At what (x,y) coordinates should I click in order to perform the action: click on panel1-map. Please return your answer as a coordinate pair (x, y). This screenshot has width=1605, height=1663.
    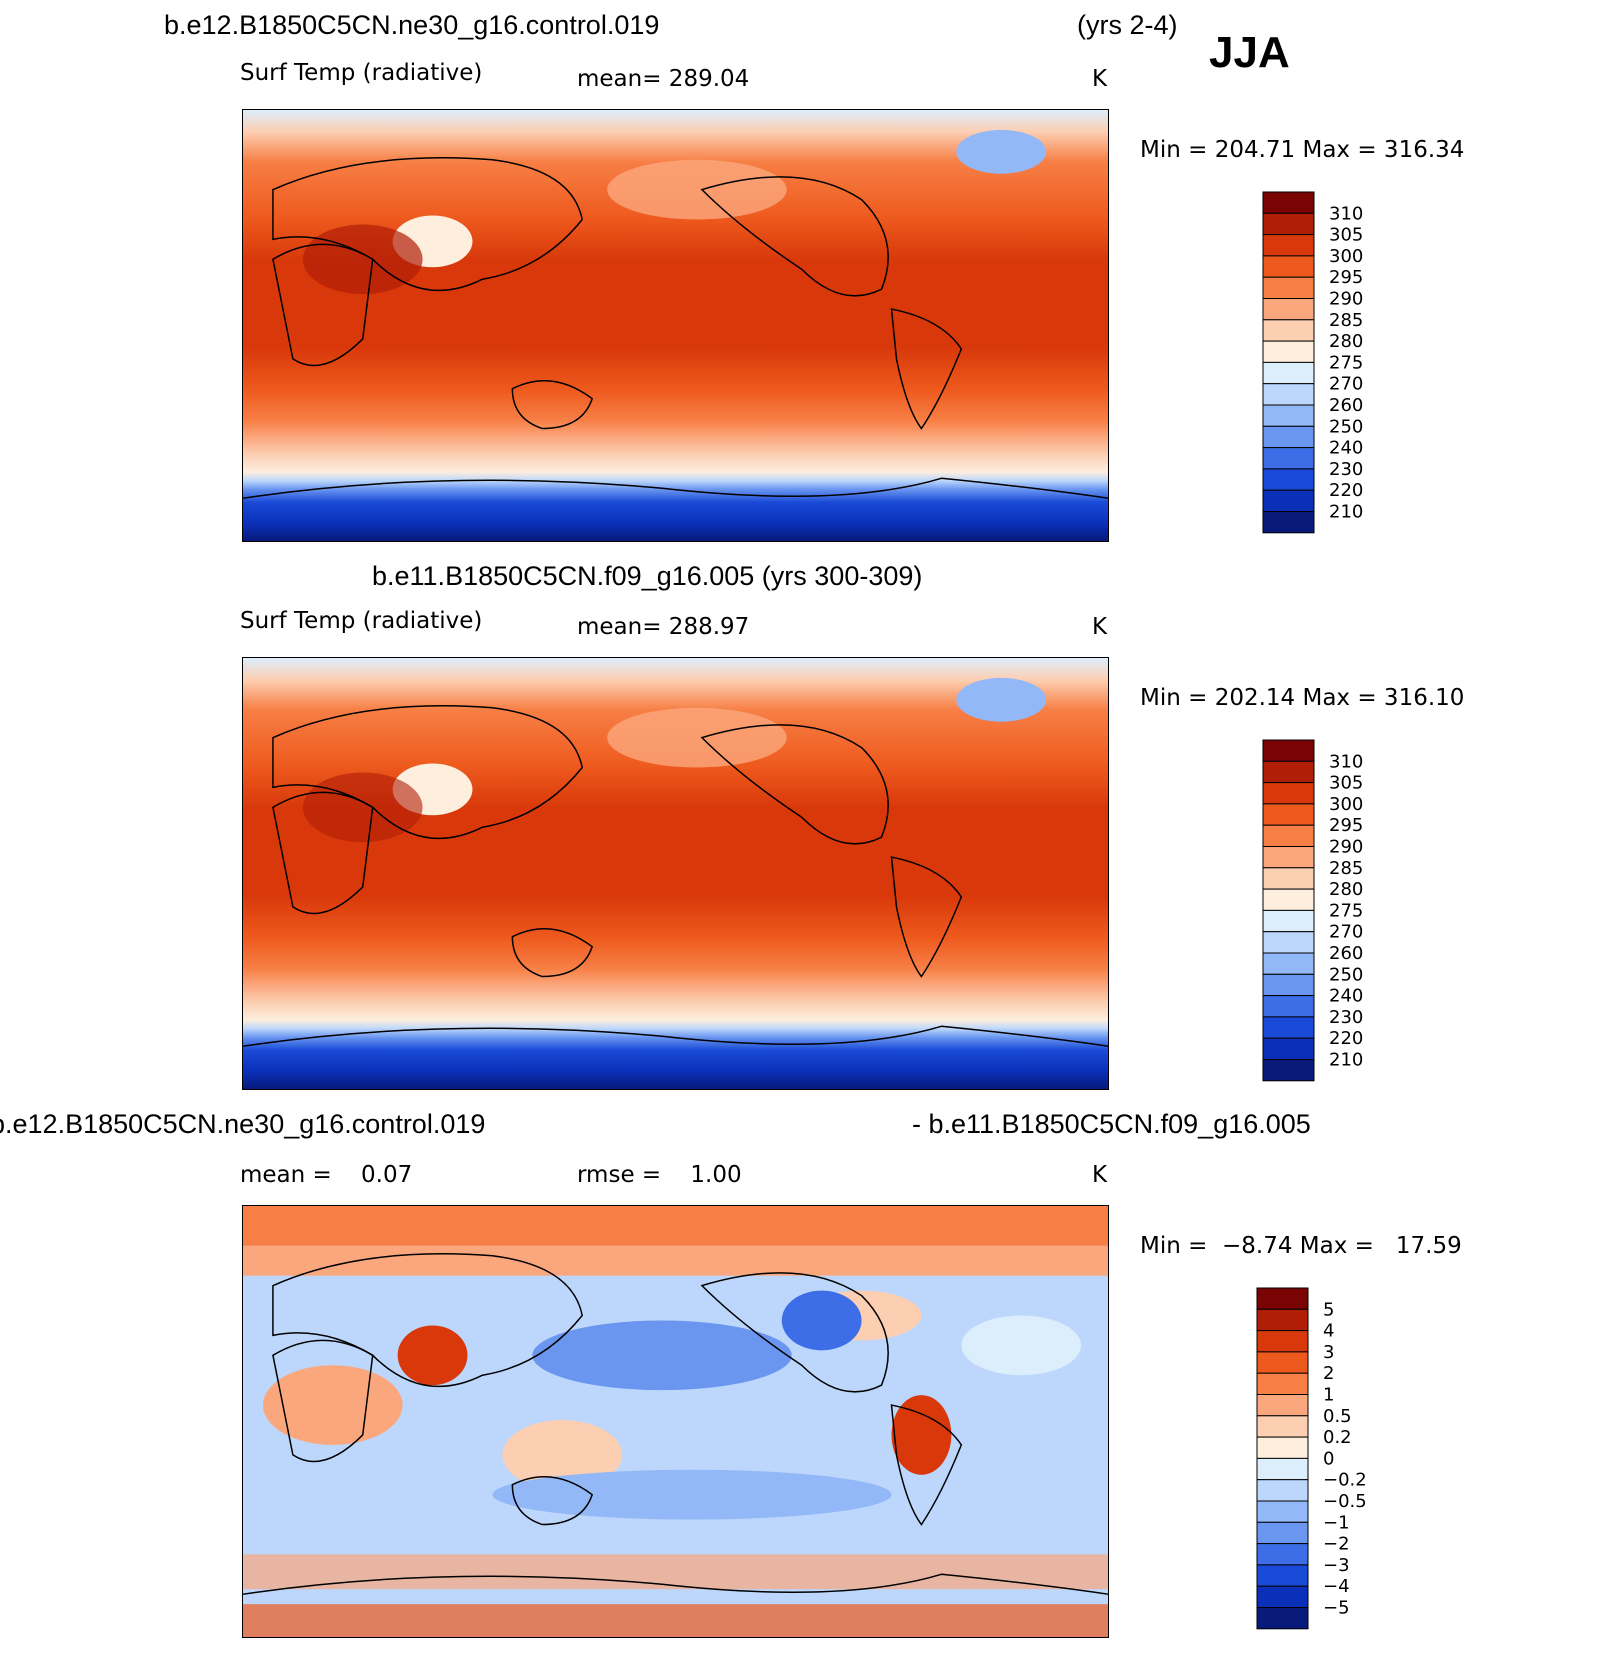
    Looking at the image, I should click on (675, 325).